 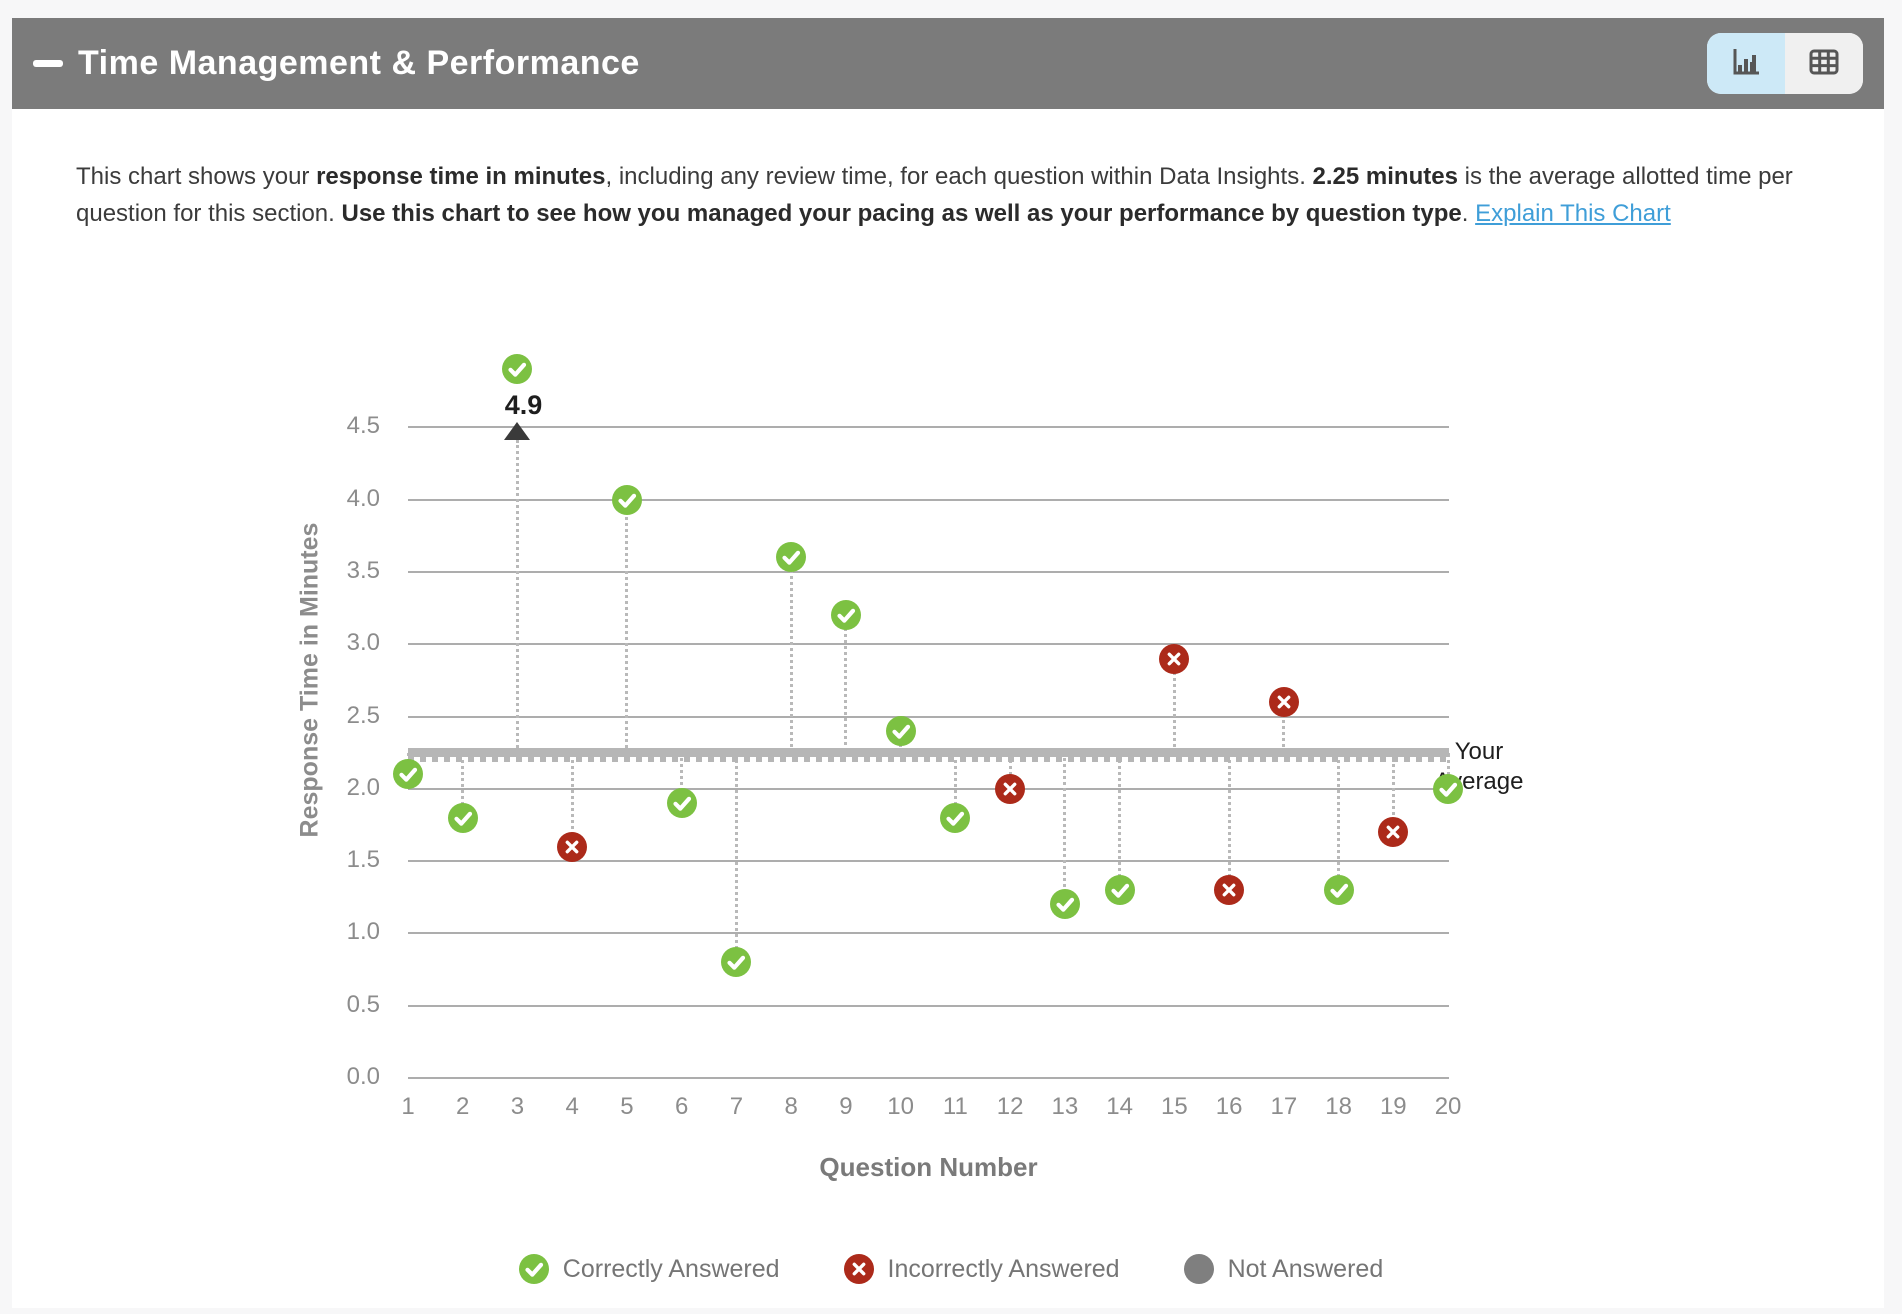 I want to click on y-tick-label: 0.5, so click(x=363, y=1004).